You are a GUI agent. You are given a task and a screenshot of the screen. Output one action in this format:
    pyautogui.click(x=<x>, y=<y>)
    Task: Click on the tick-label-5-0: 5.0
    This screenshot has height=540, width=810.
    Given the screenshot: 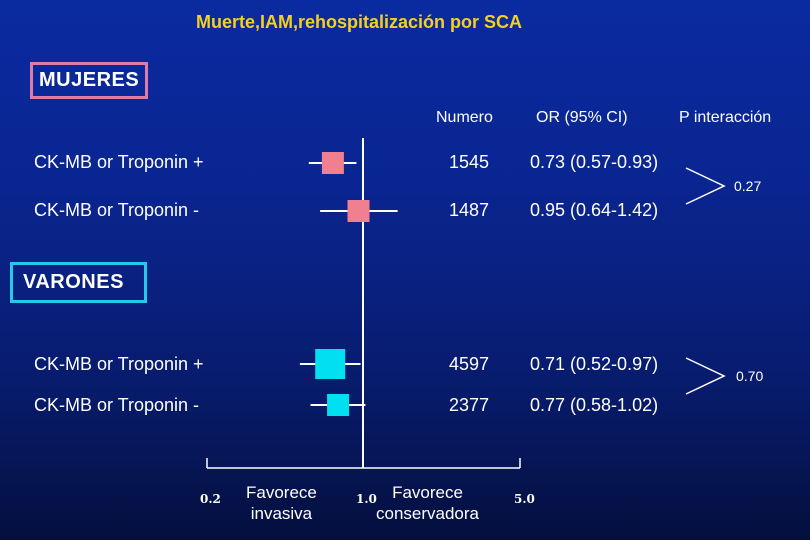 What is the action you would take?
    pyautogui.click(x=524, y=499)
    